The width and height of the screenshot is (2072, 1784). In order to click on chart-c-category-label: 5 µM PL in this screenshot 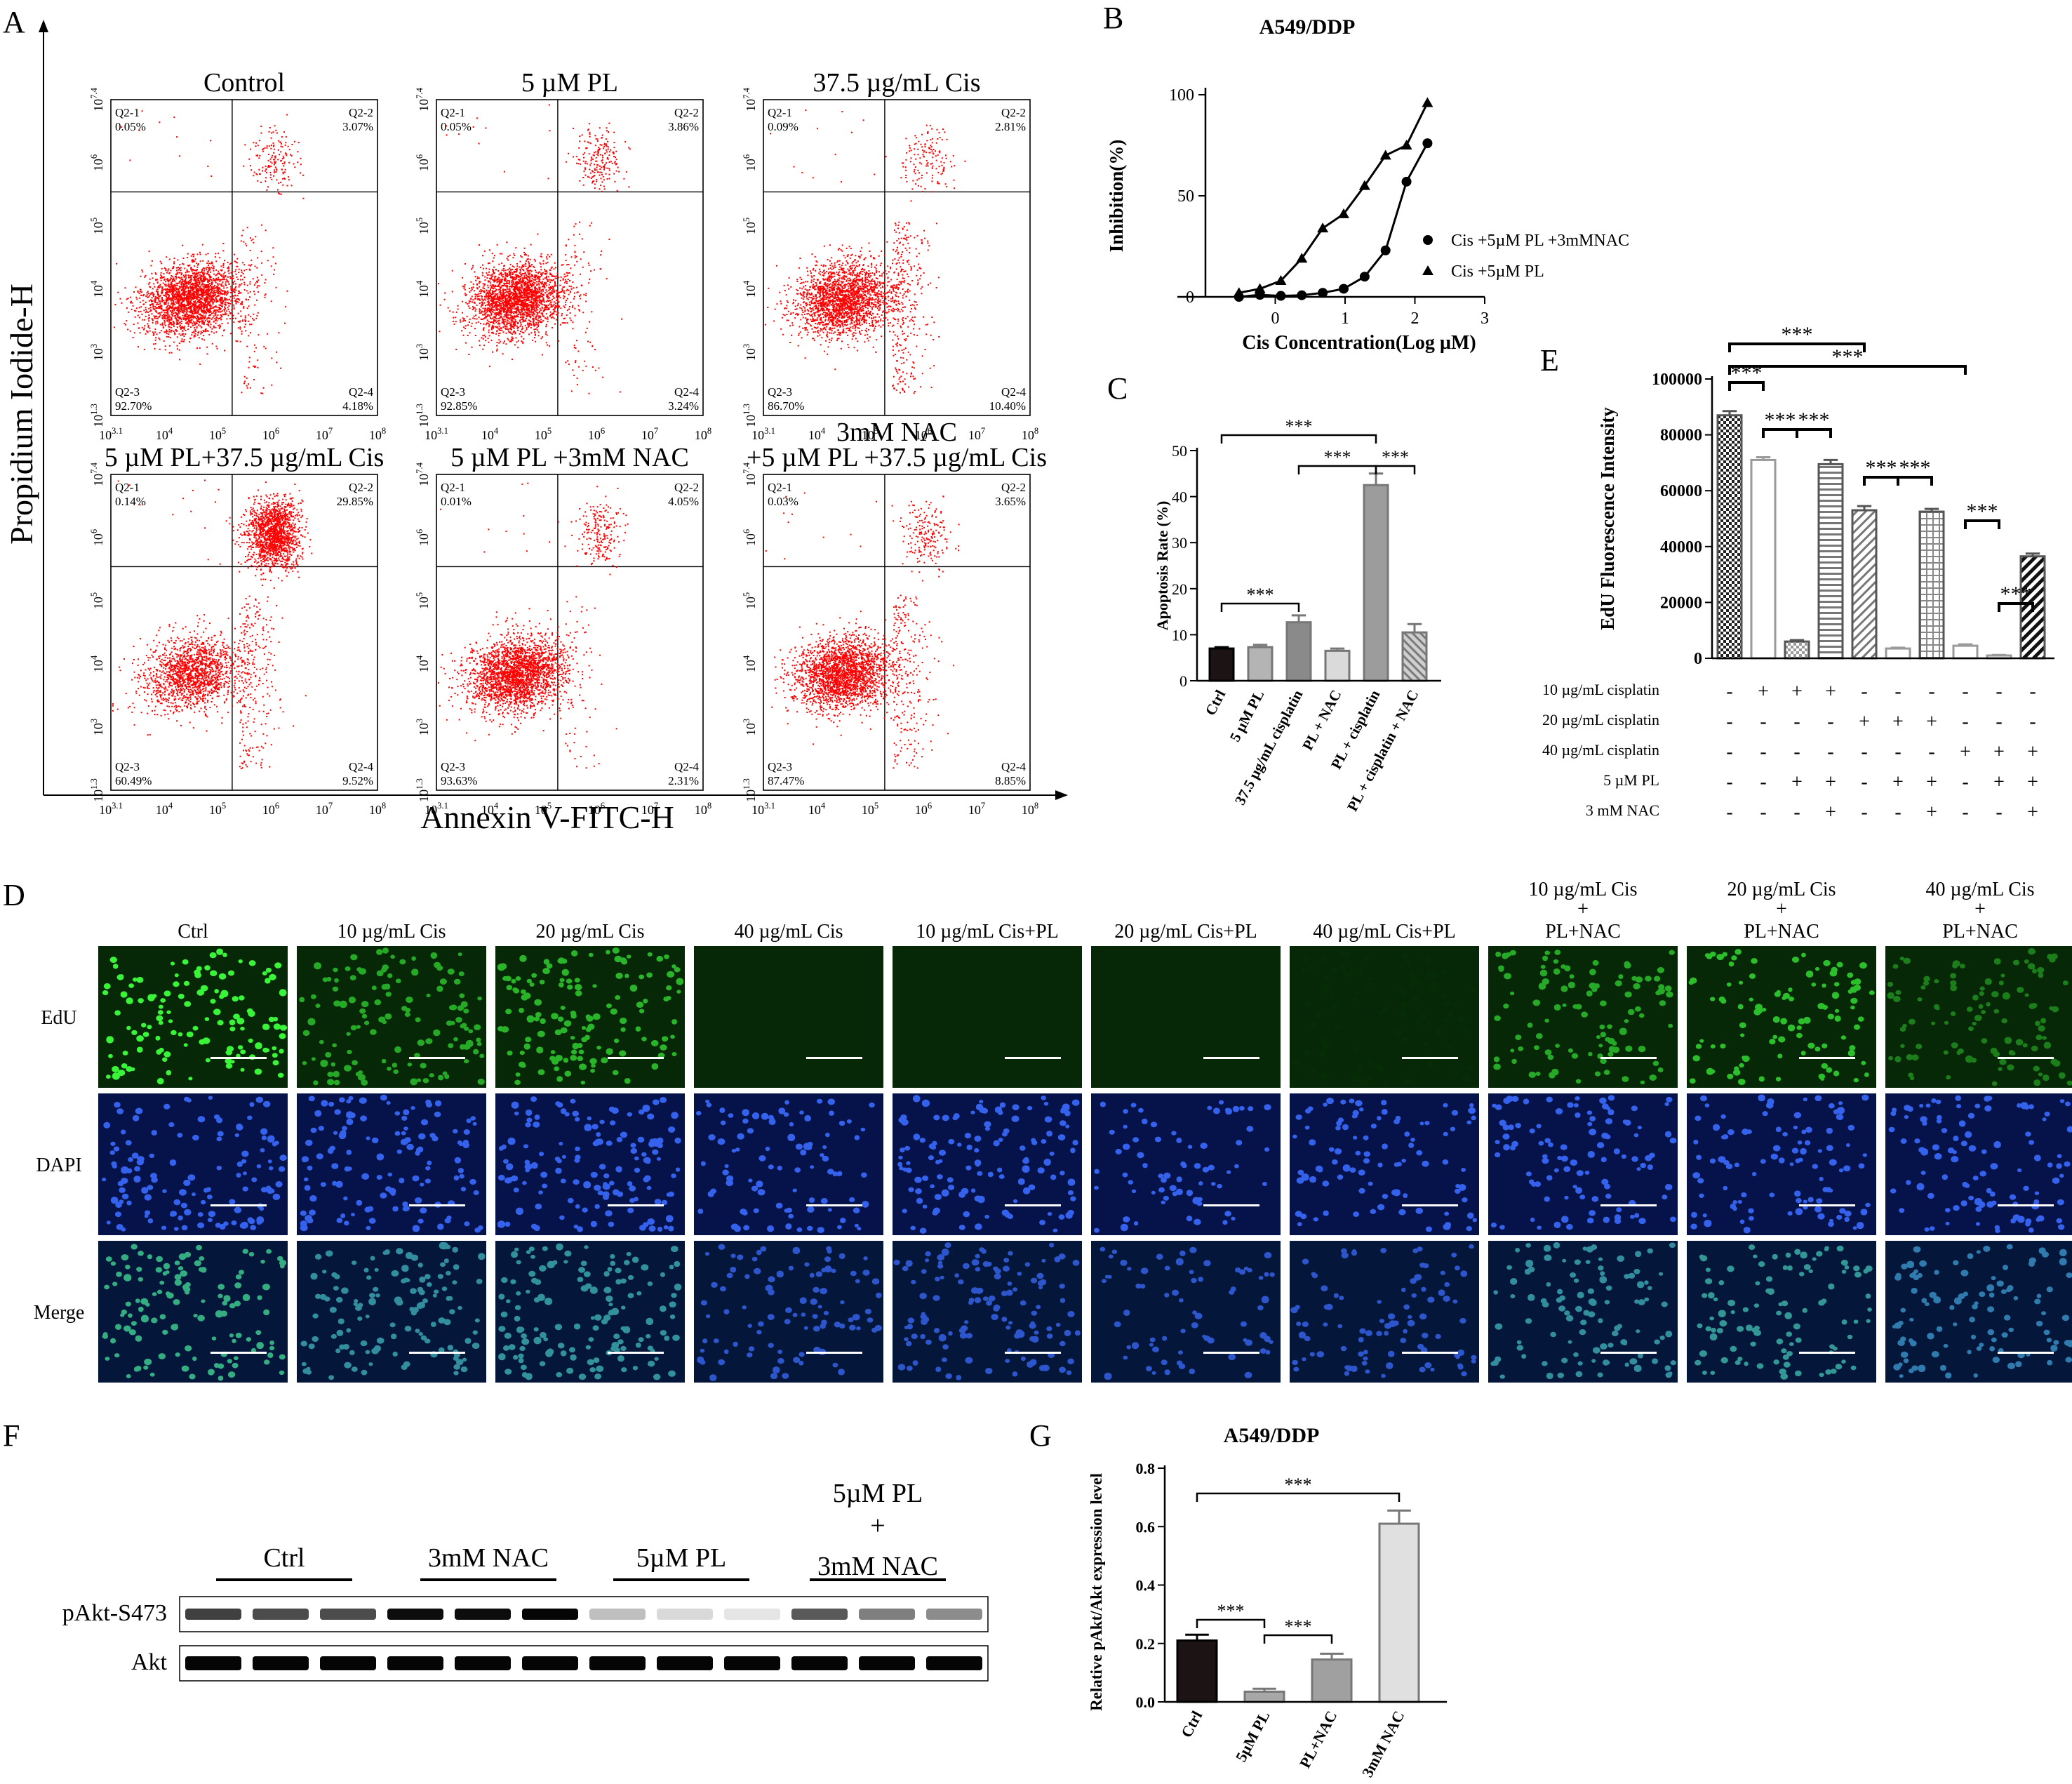, I will do `click(1247, 716)`.